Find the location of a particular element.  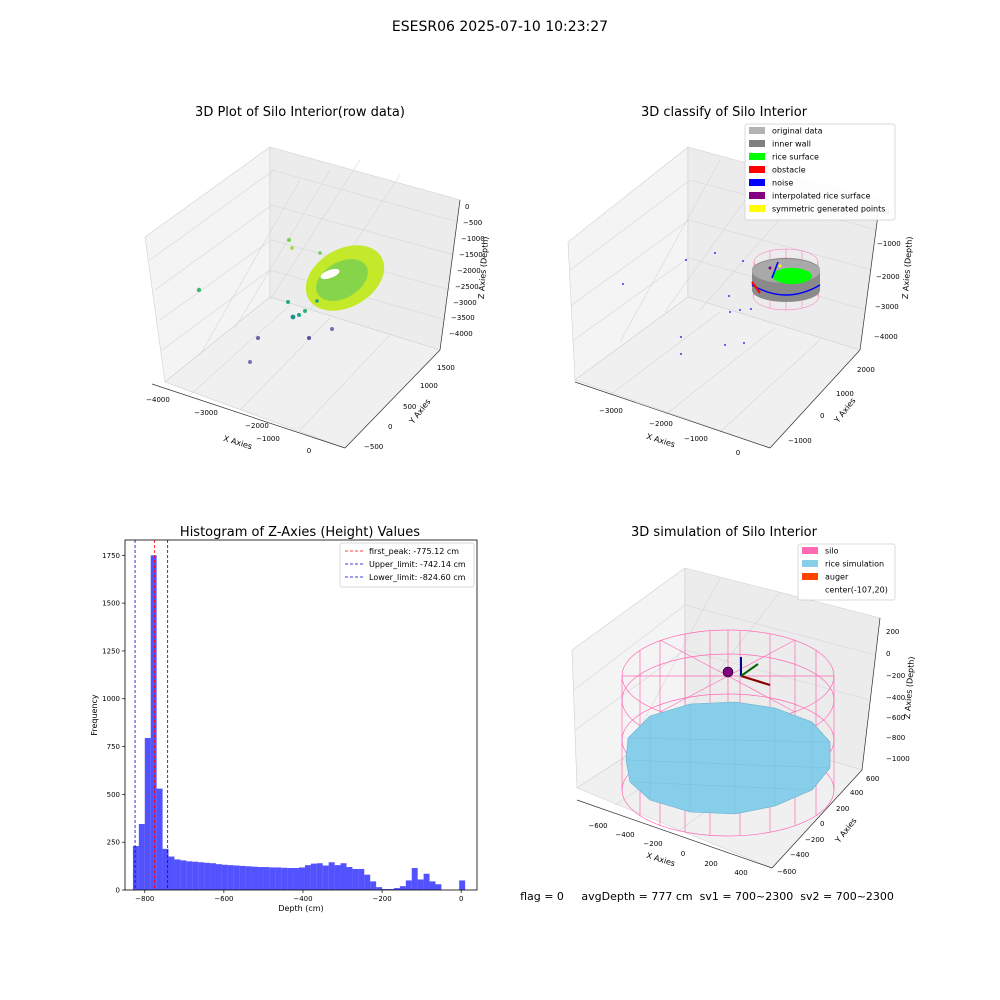

panel4-y-ticks: −600 −400 −200 0 200 400 600 is located at coordinates (828, 825).